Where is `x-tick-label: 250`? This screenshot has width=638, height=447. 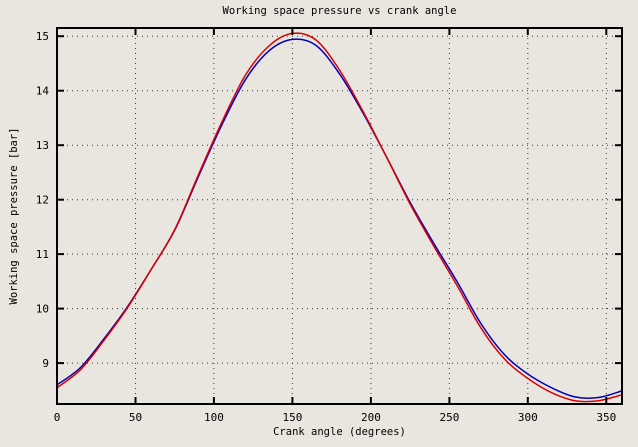 x-tick-label: 250 is located at coordinates (449, 417).